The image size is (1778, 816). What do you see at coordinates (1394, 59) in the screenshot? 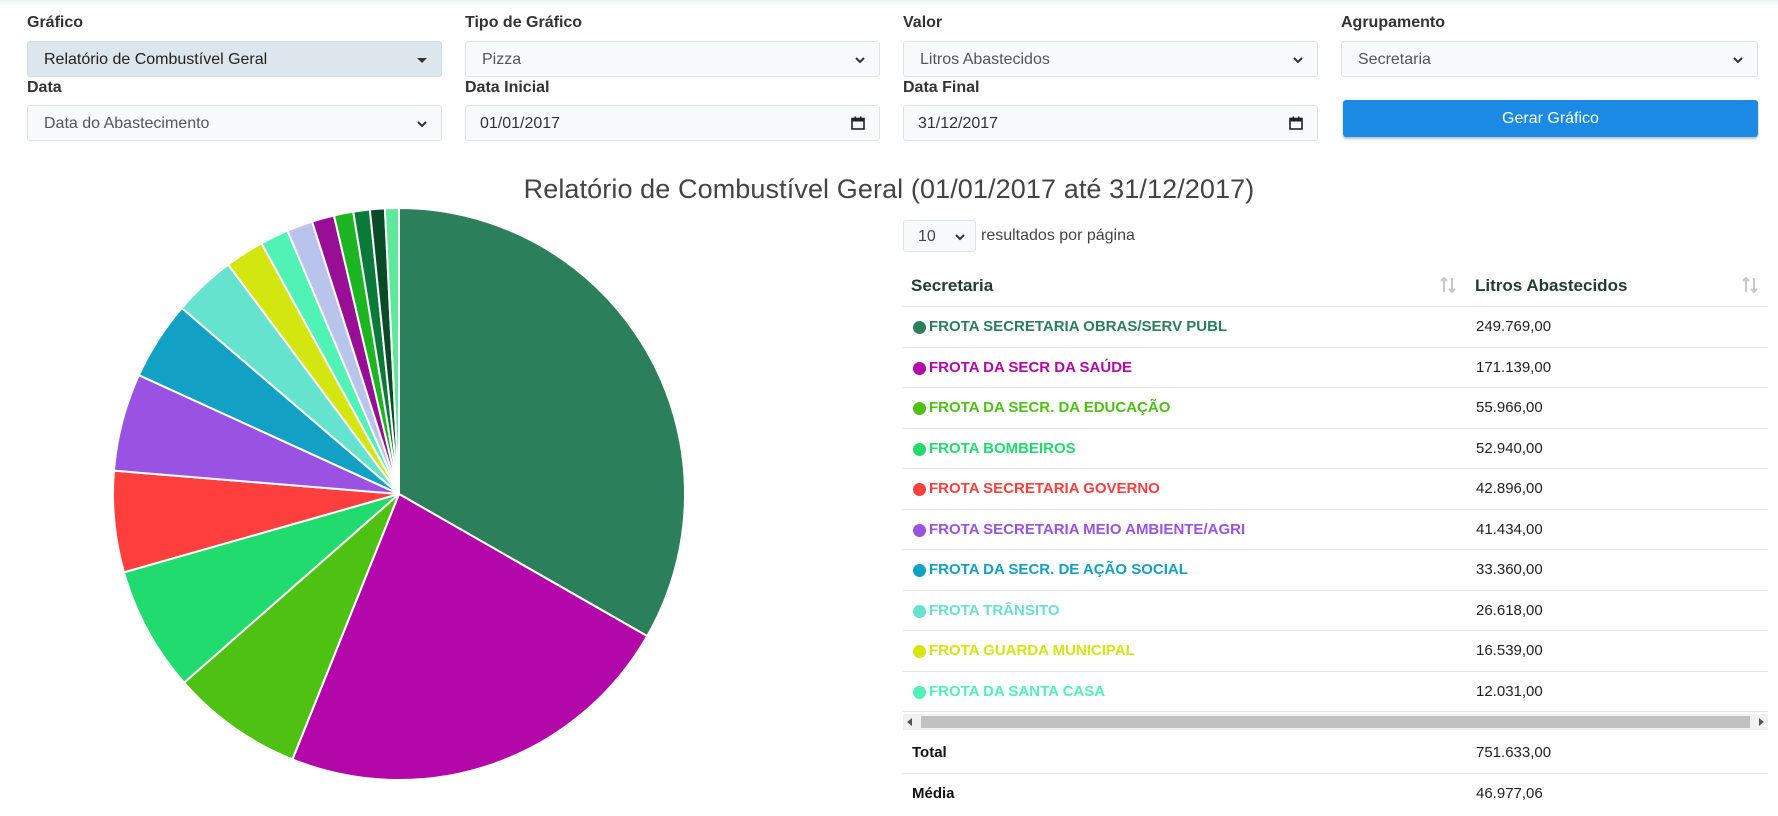
I see `agrupamento-value: Secretaria` at bounding box center [1394, 59].